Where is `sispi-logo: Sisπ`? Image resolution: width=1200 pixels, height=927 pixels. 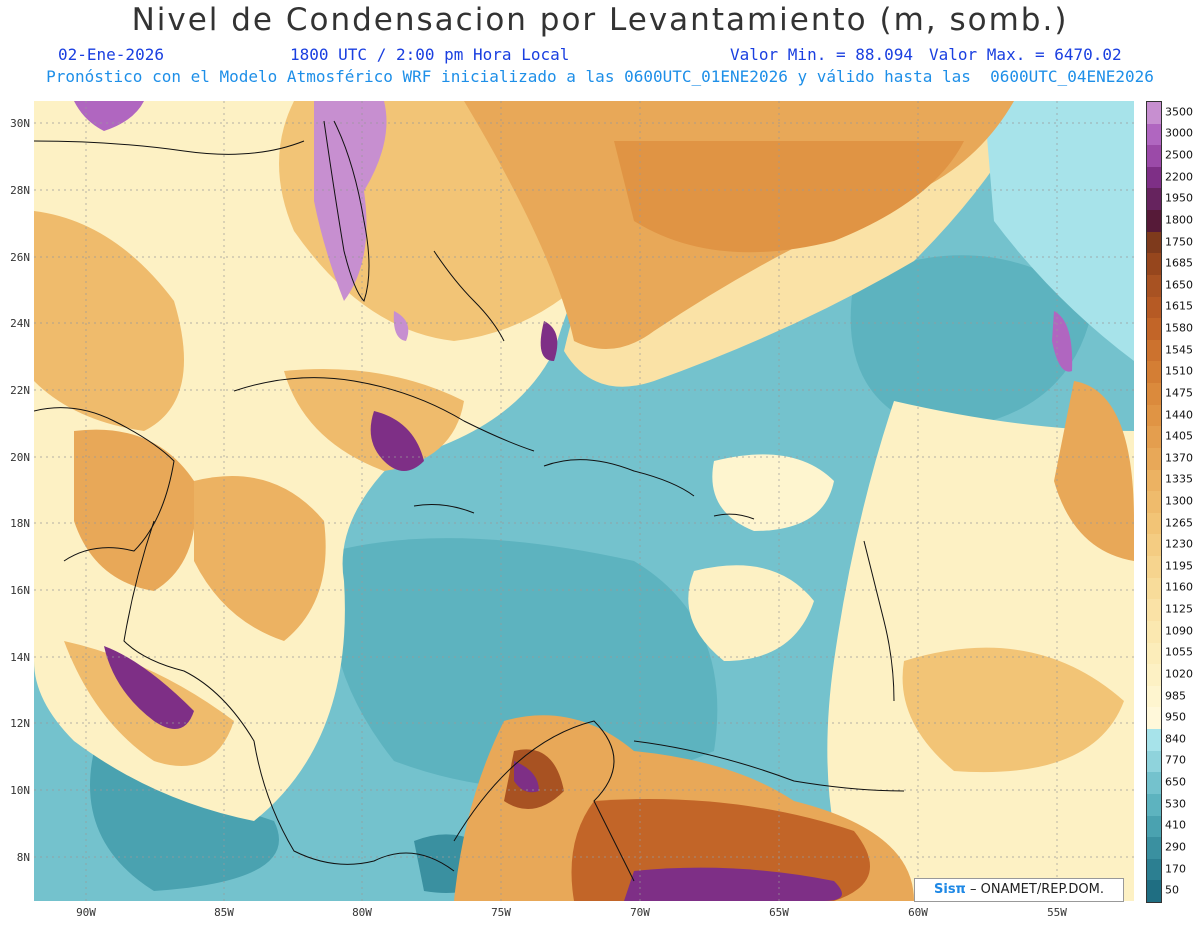
sispi-logo: Sisπ is located at coordinates (950, 889).